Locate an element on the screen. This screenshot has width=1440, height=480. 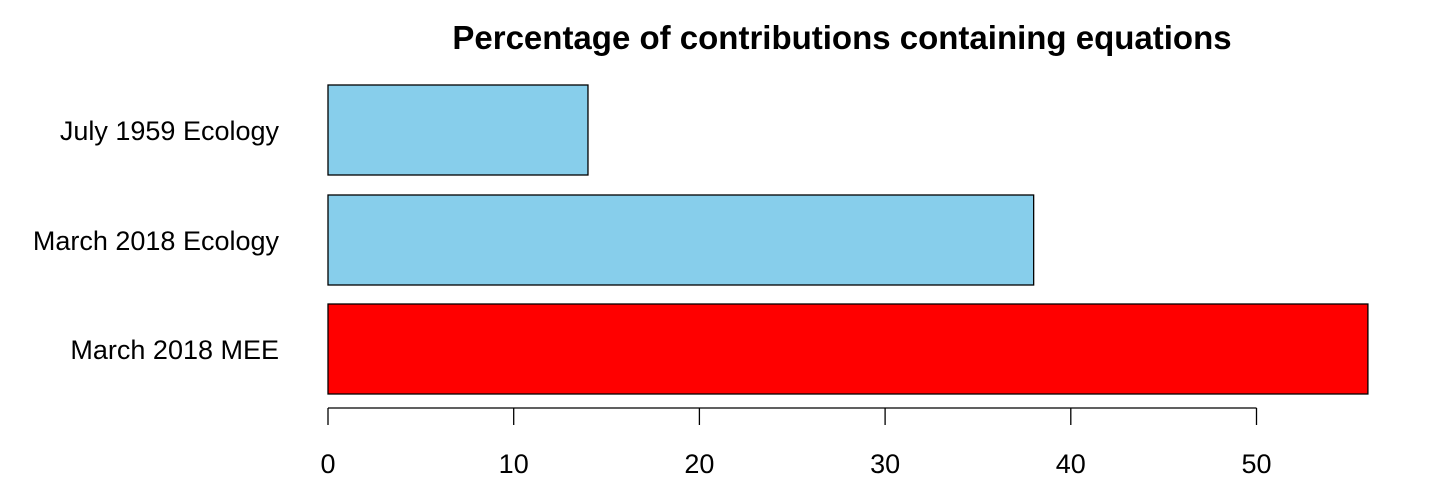
x-tick-label-0: 0 is located at coordinates (327, 464).